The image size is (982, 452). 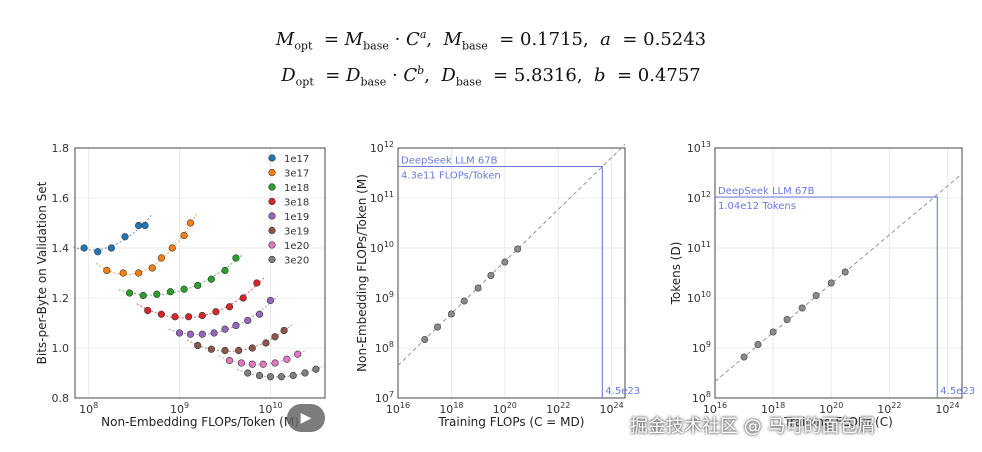 I want to click on y-tick-label: 1.6, so click(x=61, y=198).